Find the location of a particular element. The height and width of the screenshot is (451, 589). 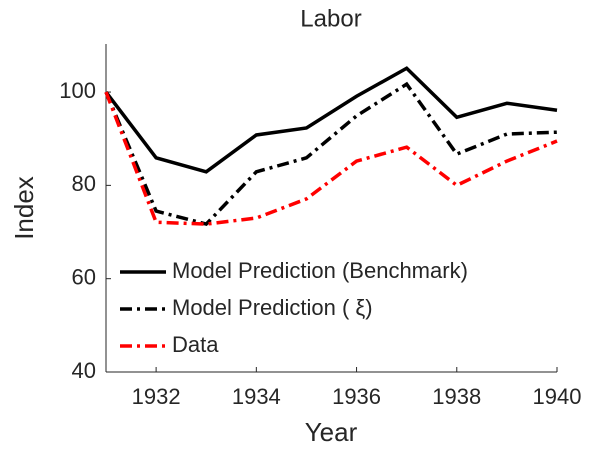

y-tick-label: 100 is located at coordinates (77, 90).